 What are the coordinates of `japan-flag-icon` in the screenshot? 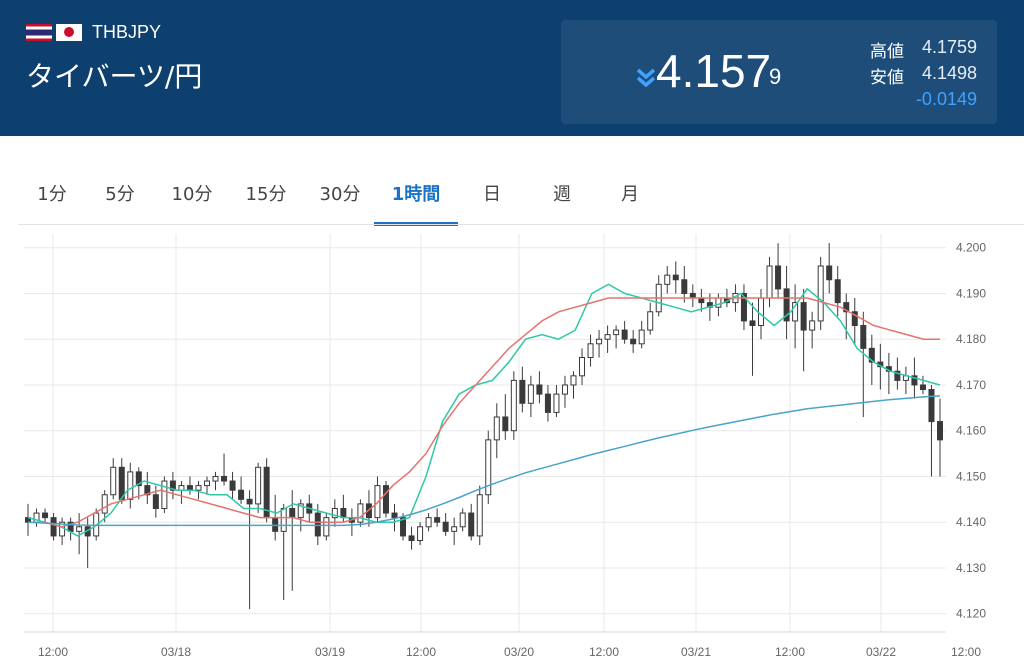 It's located at (69, 32).